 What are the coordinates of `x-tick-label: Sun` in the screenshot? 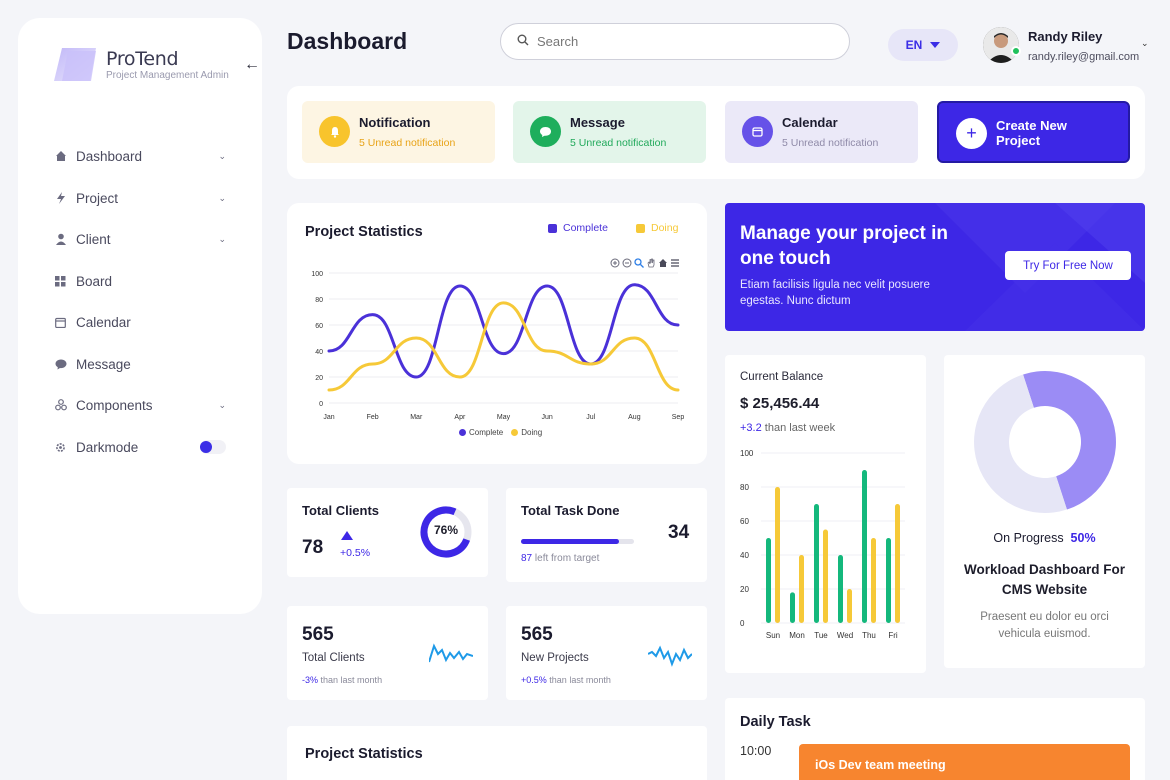 It's located at (773, 635).